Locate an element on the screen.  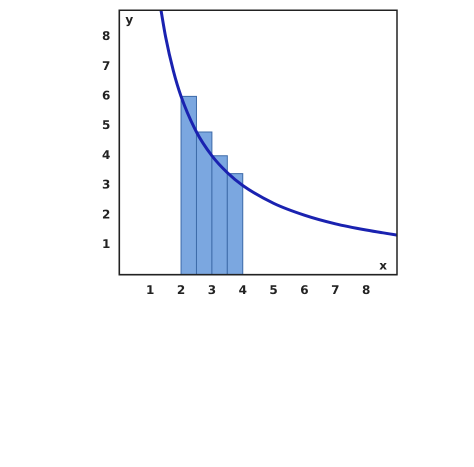
x-tick-label: 6 is located at coordinates (304, 289).